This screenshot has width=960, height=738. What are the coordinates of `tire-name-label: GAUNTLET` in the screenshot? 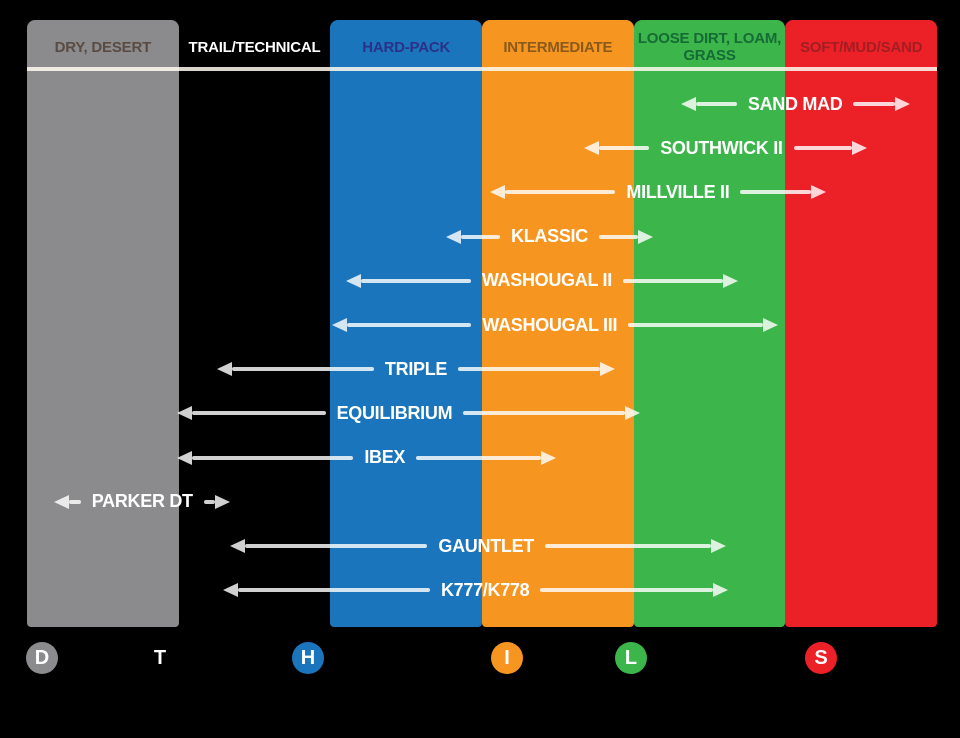 It's located at (486, 545).